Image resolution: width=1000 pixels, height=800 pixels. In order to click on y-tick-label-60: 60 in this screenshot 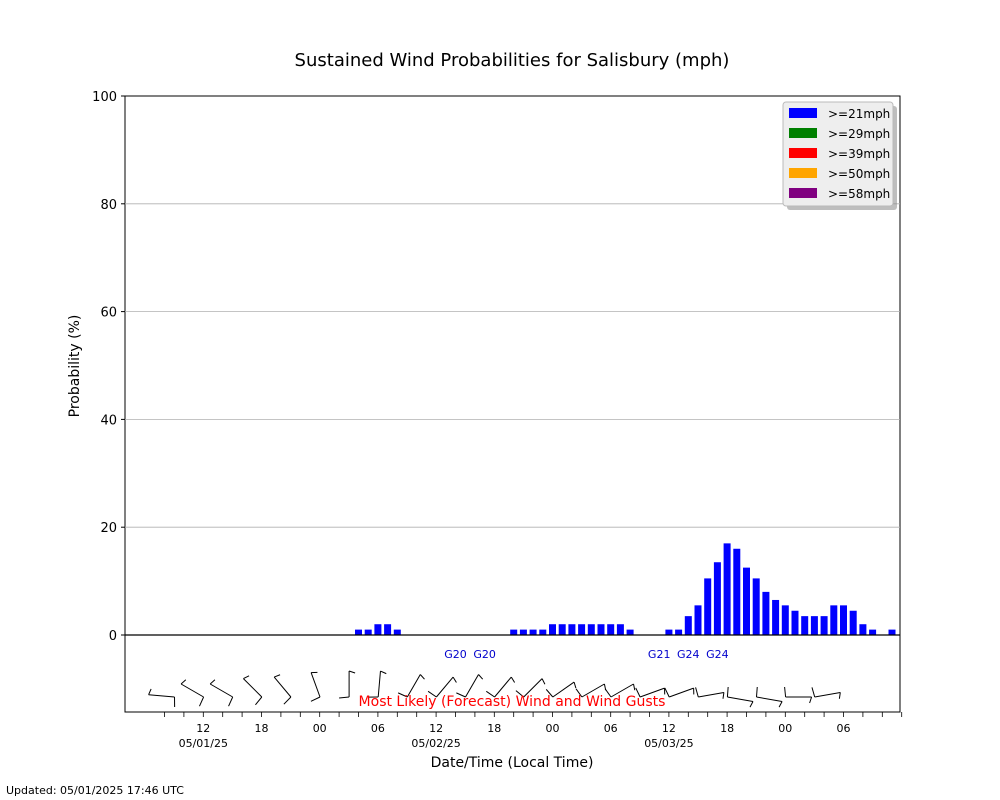, I will do `click(108, 313)`.